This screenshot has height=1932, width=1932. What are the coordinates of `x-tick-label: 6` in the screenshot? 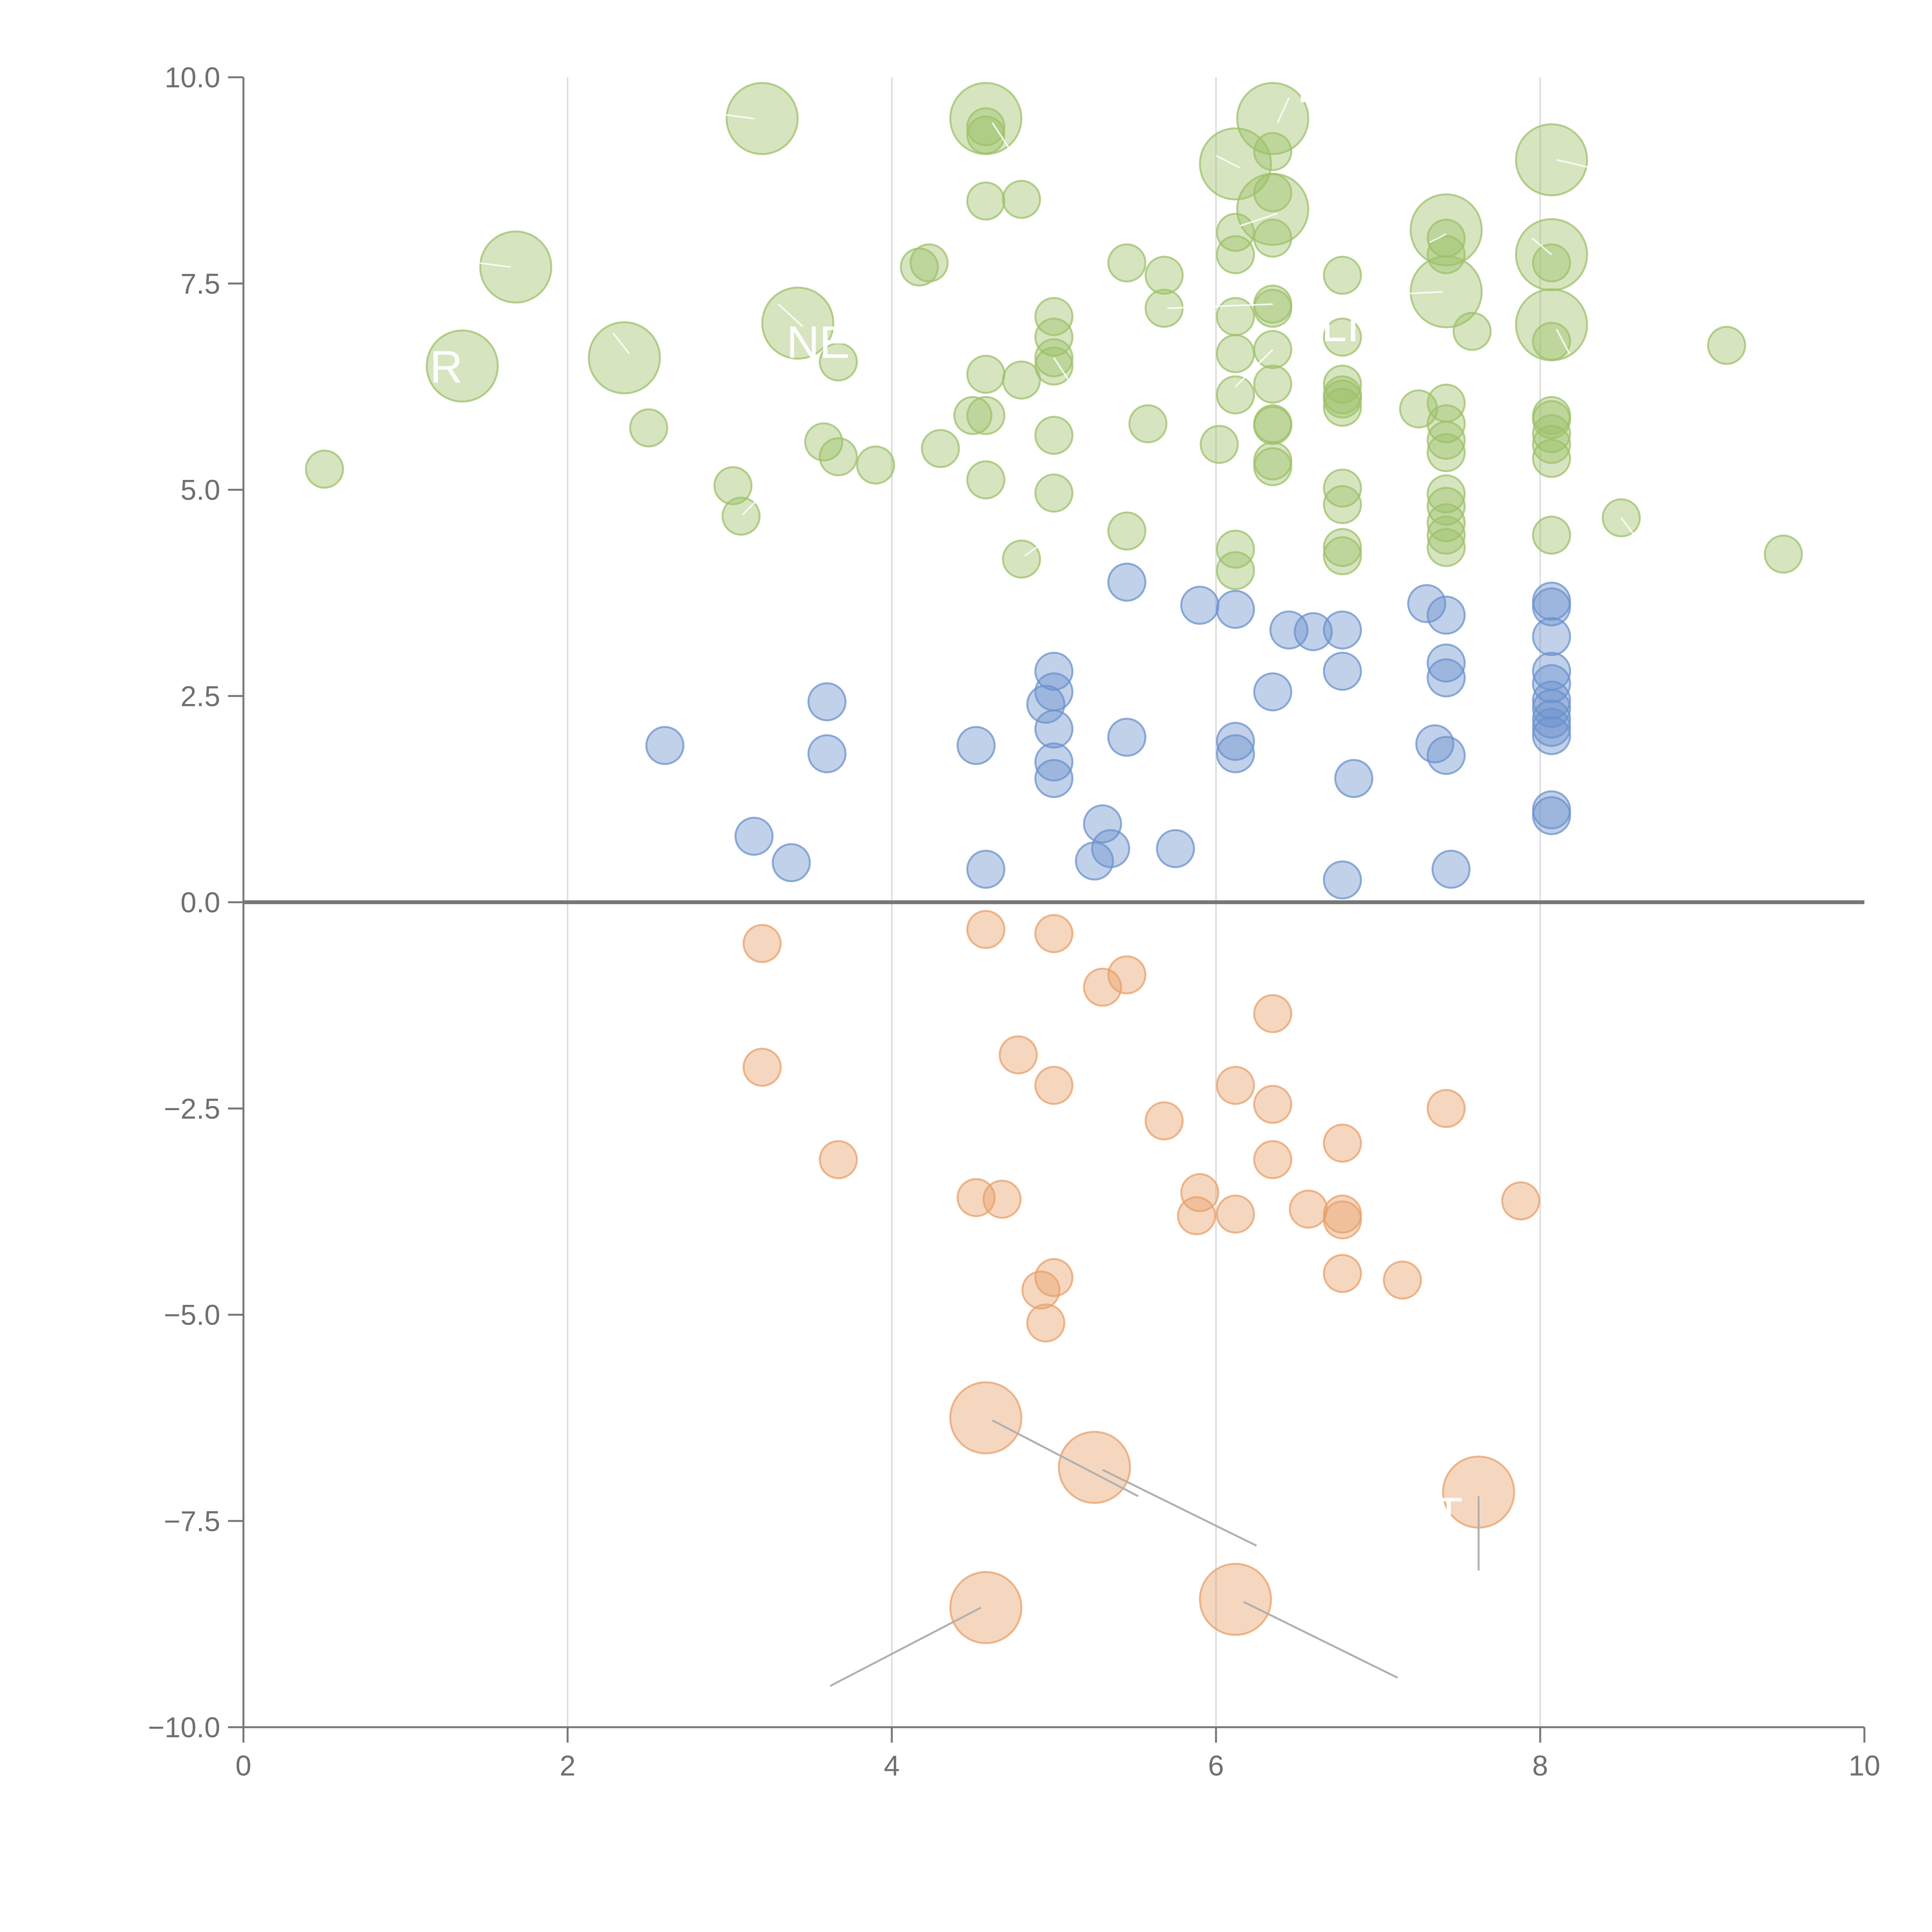 It's located at (1216, 1766).